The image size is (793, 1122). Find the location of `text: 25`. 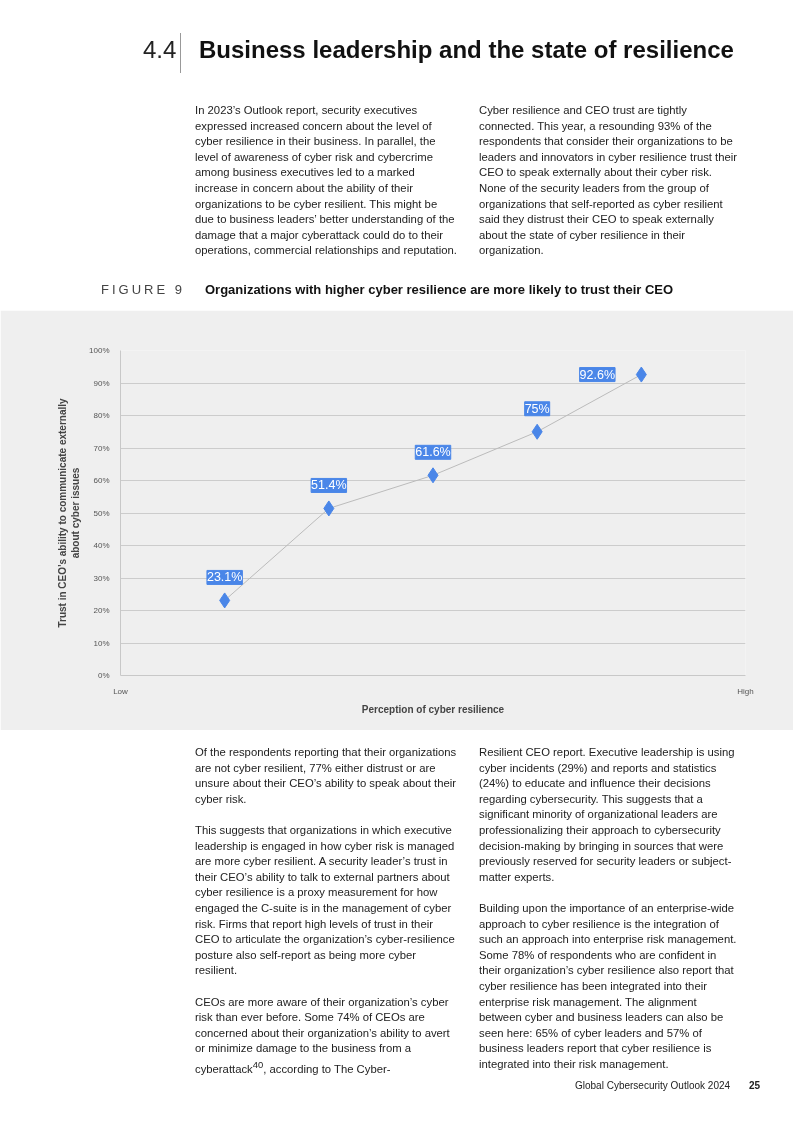

text: 25 is located at coordinates (755, 1086).